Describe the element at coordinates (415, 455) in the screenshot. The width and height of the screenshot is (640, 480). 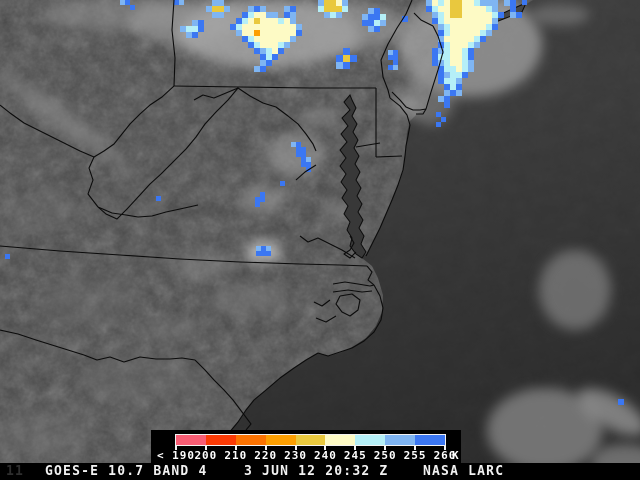
I see `colorbar-tick-label: 255` at that location.